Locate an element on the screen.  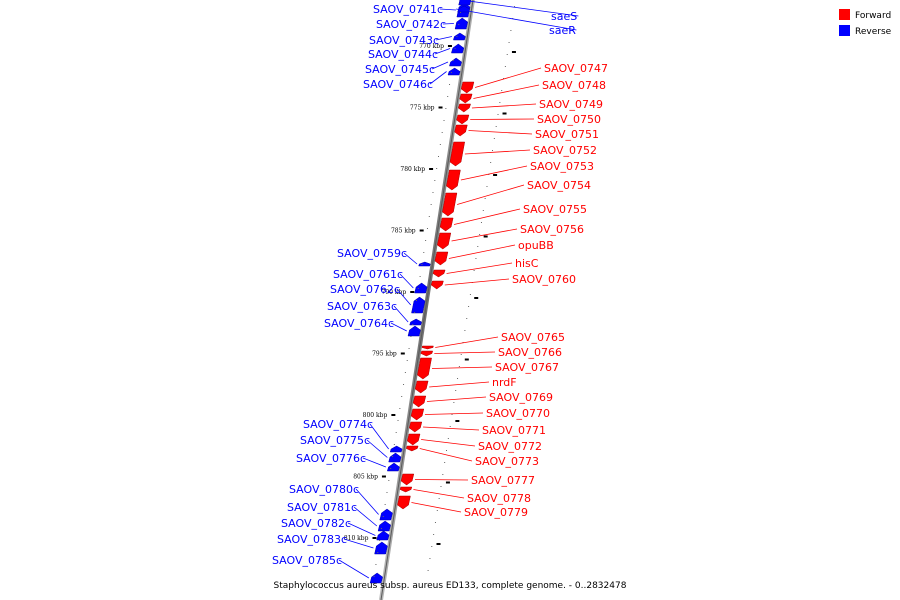
gene-label: SAOV_0742c is located at coordinates (411, 24).